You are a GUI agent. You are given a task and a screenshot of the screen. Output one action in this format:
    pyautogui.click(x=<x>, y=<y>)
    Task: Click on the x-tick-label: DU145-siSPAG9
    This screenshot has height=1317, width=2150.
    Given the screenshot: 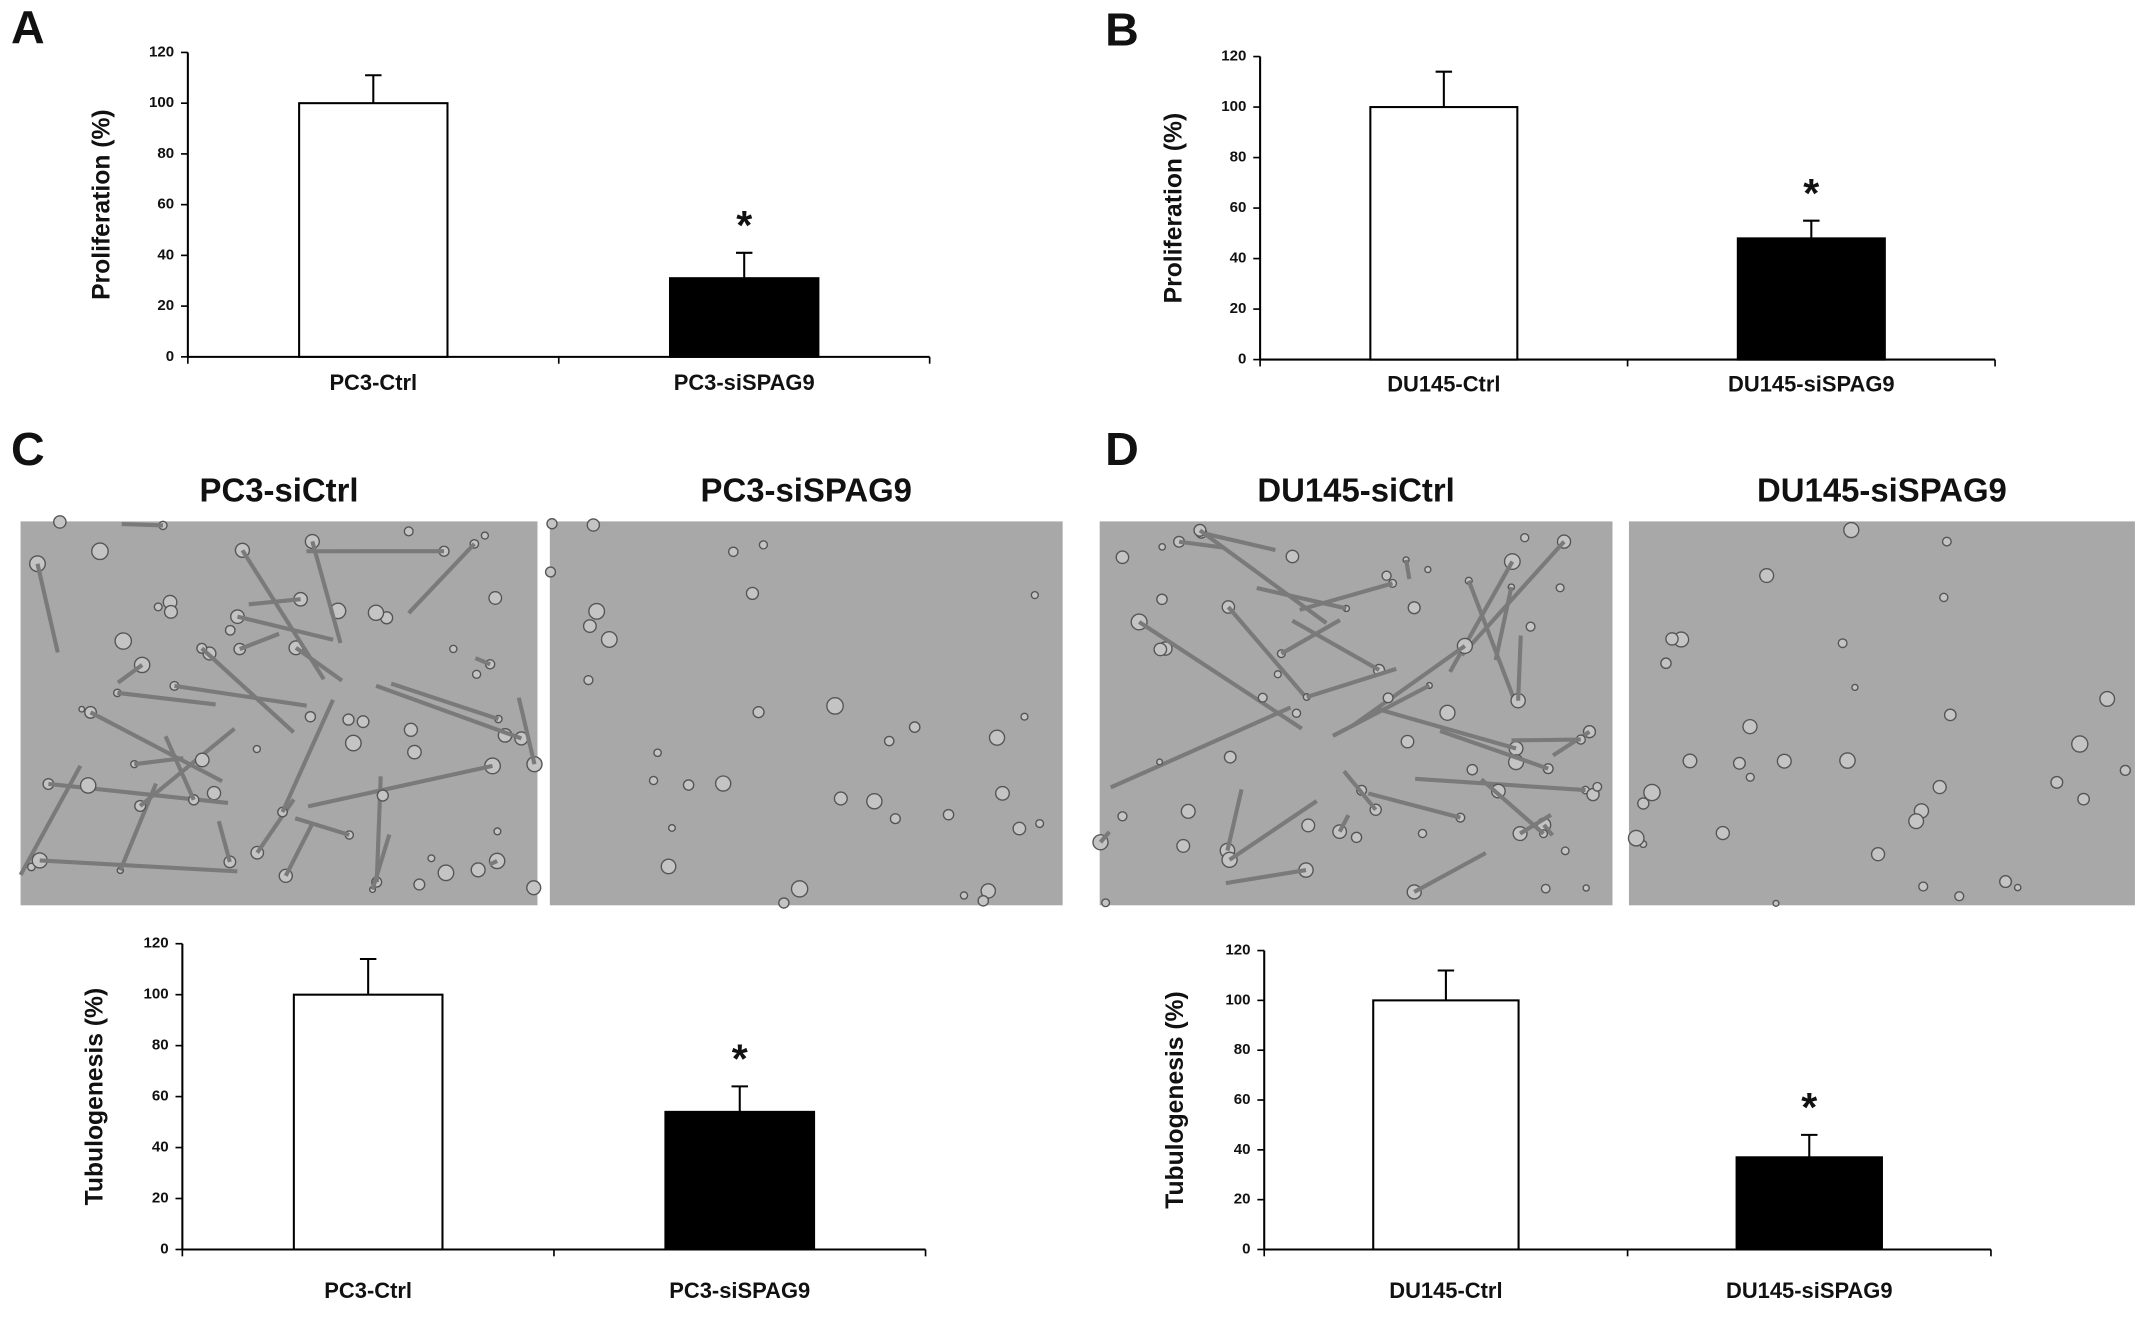 What is the action you would take?
    pyautogui.click(x=1809, y=1290)
    